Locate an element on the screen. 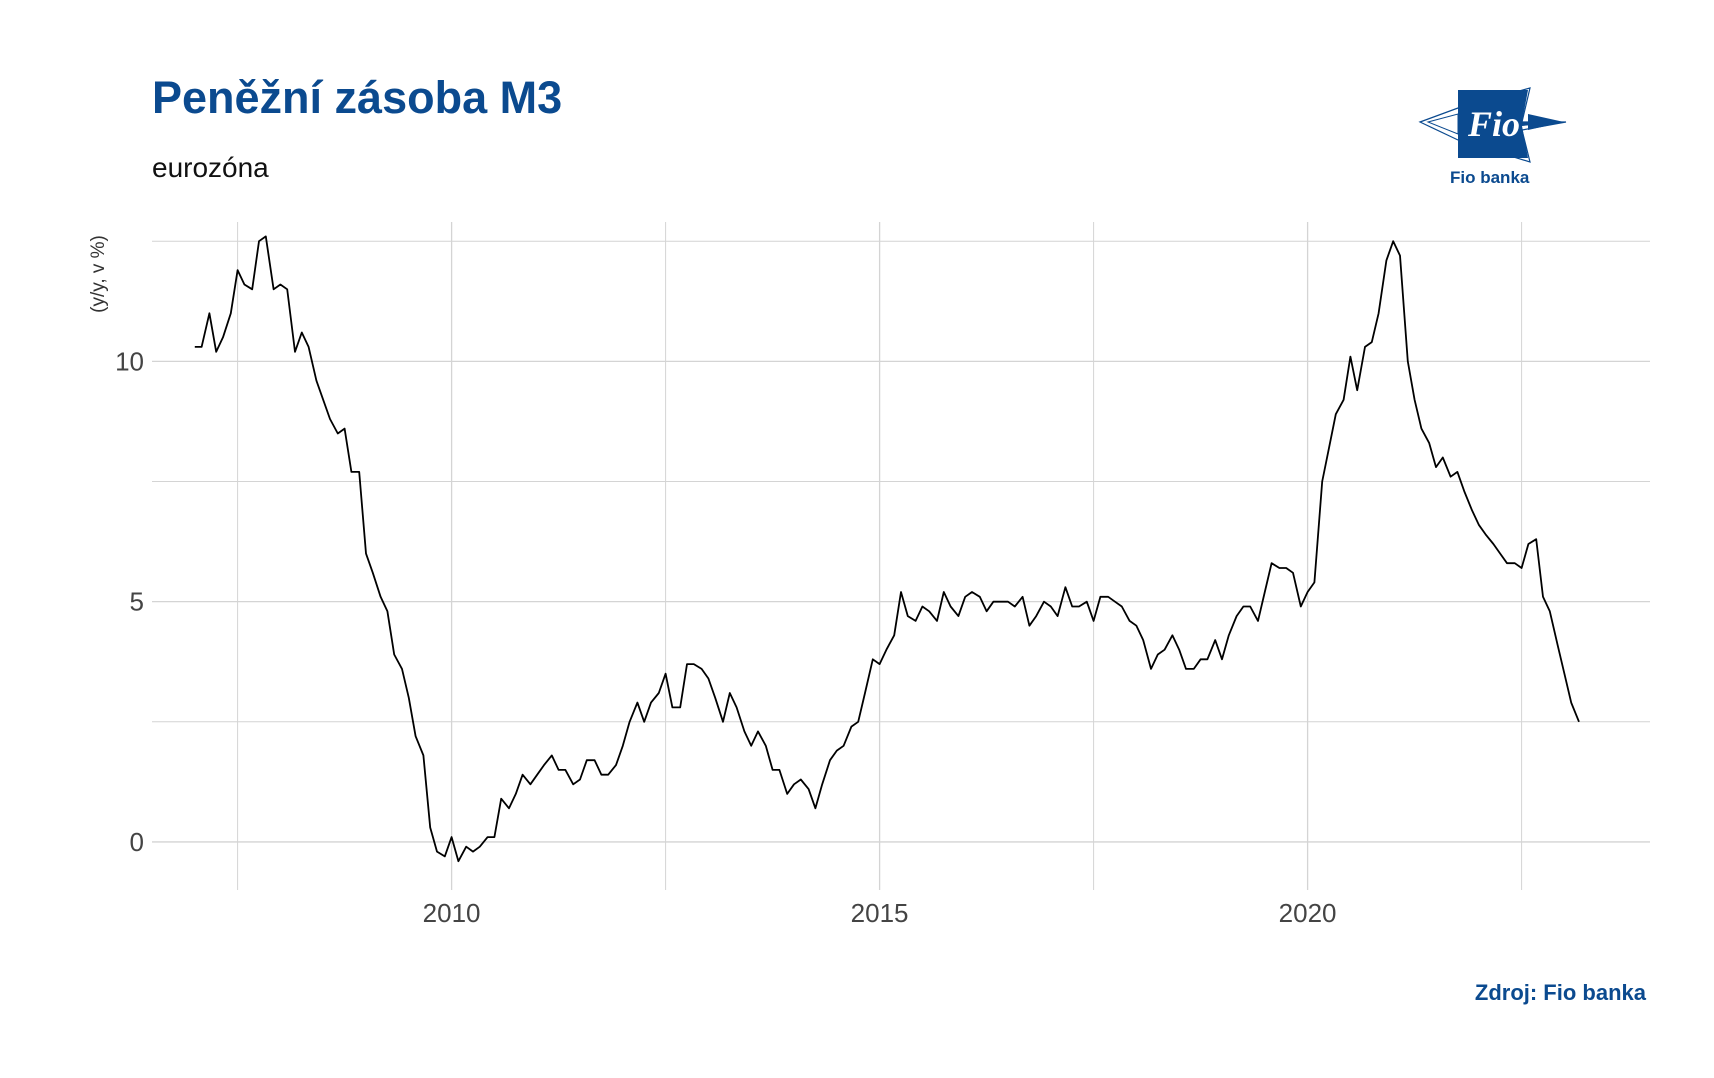  fio-logo-icon: Fio is located at coordinates (1492, 125).